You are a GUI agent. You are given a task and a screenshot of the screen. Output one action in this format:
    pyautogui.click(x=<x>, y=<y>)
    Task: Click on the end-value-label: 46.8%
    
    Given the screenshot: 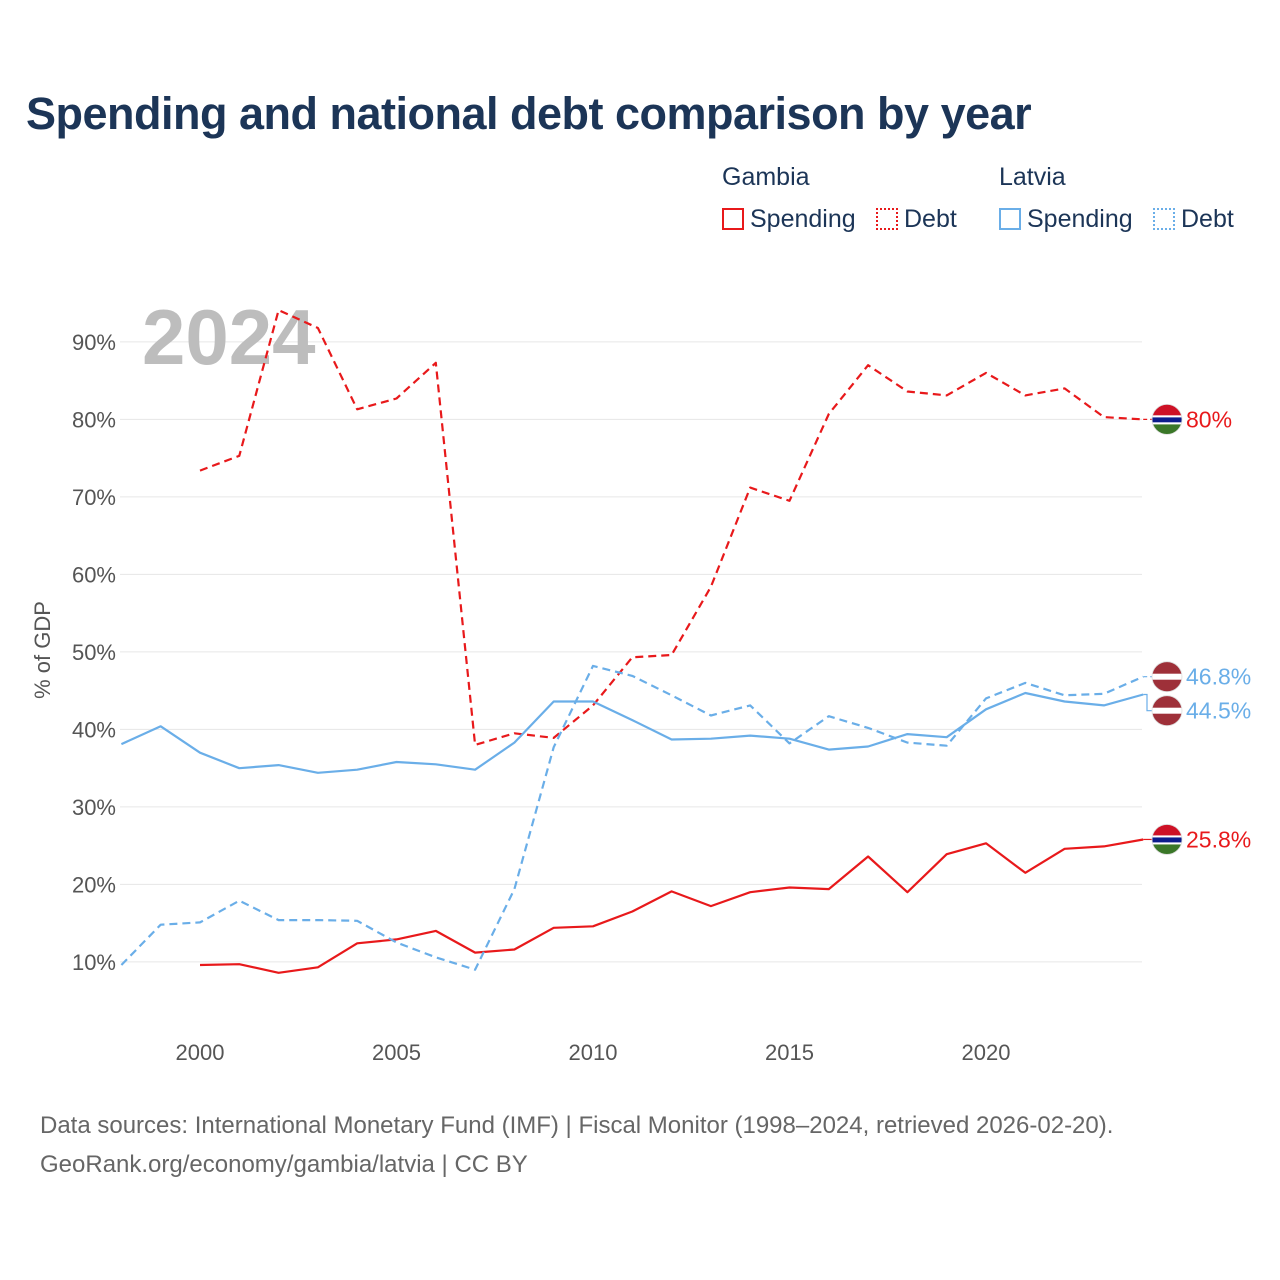 What is the action you would take?
    pyautogui.click(x=1218, y=677)
    